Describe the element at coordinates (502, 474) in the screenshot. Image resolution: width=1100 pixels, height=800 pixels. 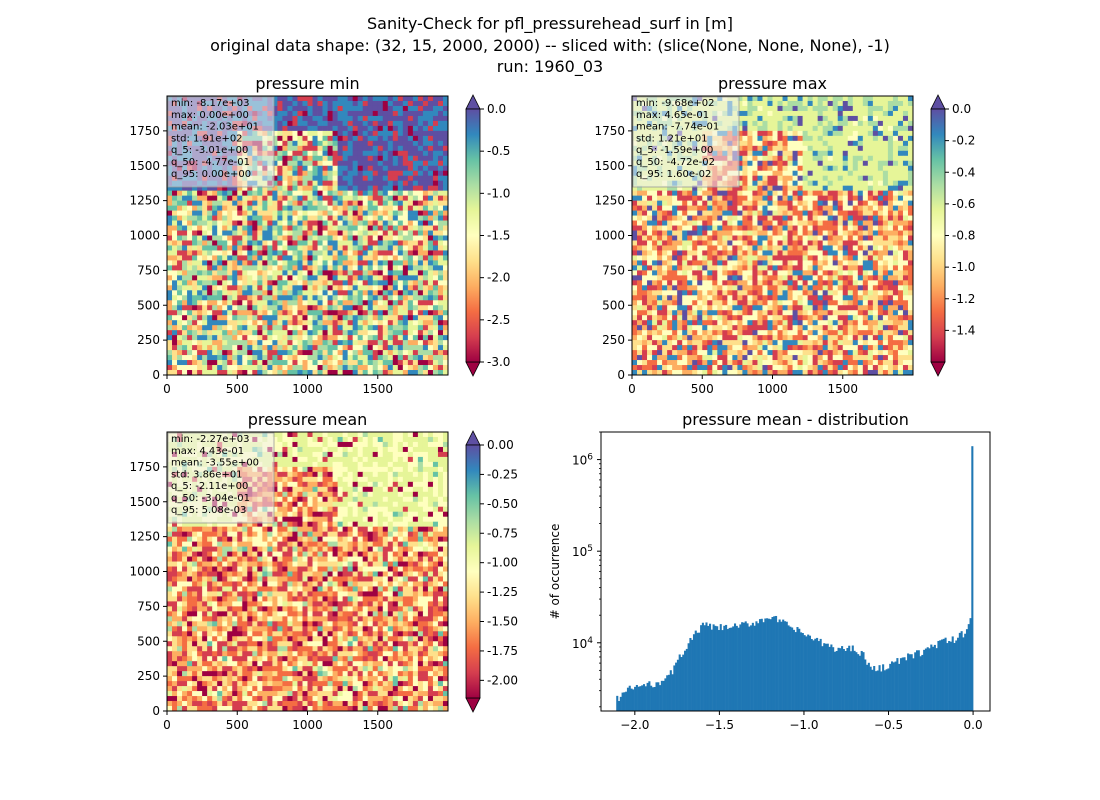
I see `colorbar-tick-label: -0.25` at that location.